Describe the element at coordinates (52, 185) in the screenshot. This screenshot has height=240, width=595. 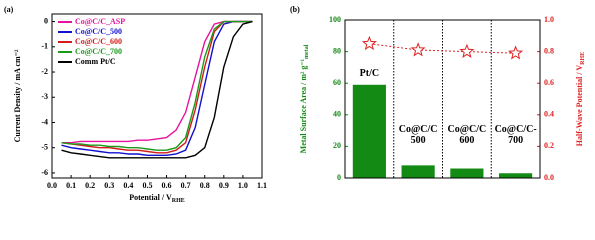
I see `x-tick-label: 0.0` at that location.